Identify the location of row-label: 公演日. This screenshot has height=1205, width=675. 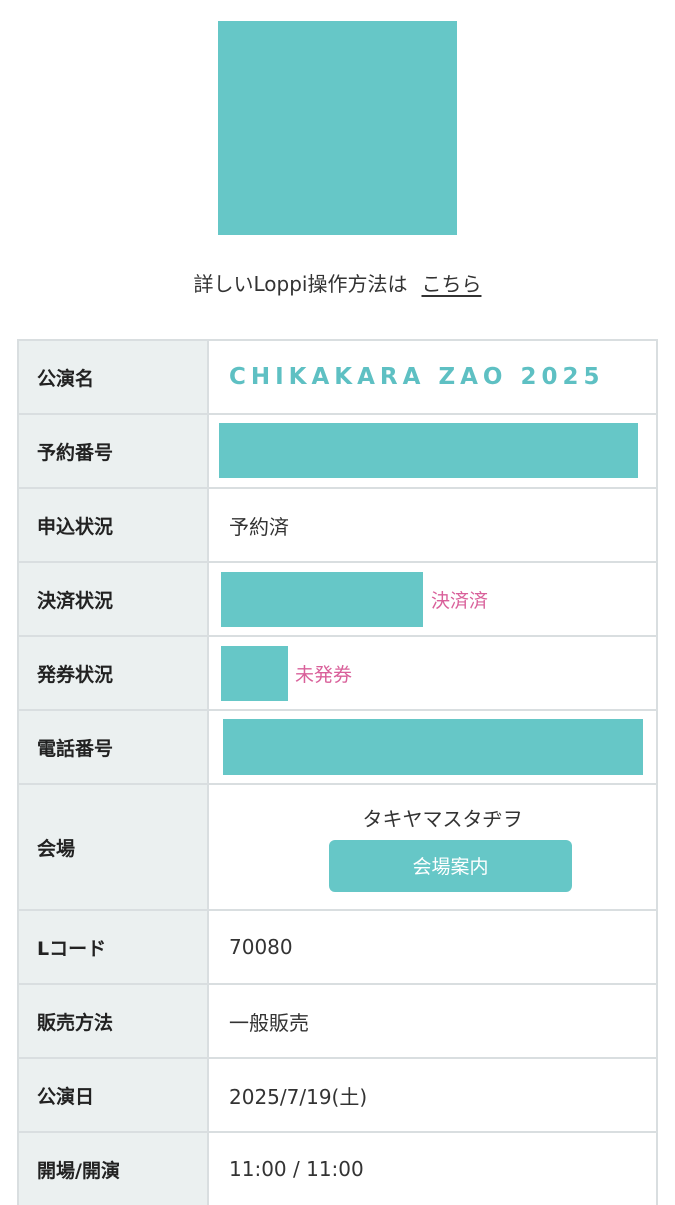
(114, 1095).